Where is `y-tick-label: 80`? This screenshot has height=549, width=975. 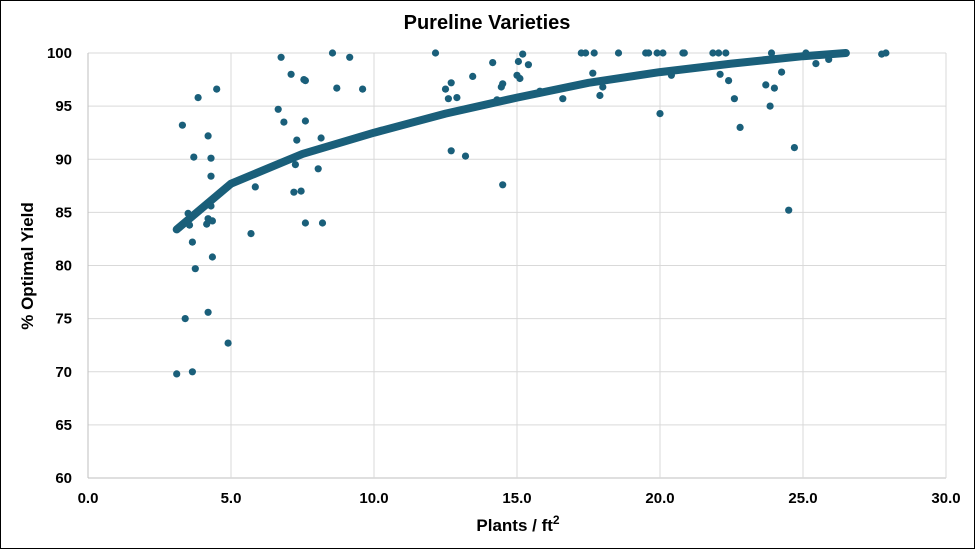
y-tick-label: 80 is located at coordinates (63, 266).